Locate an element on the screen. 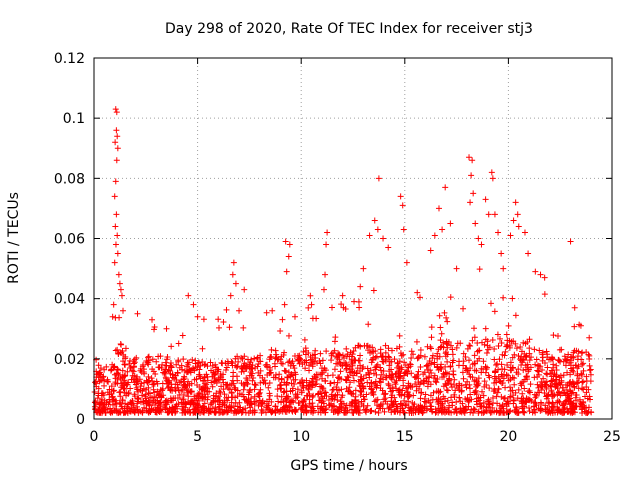  y-tick-label: 0.06 is located at coordinates (69, 240).